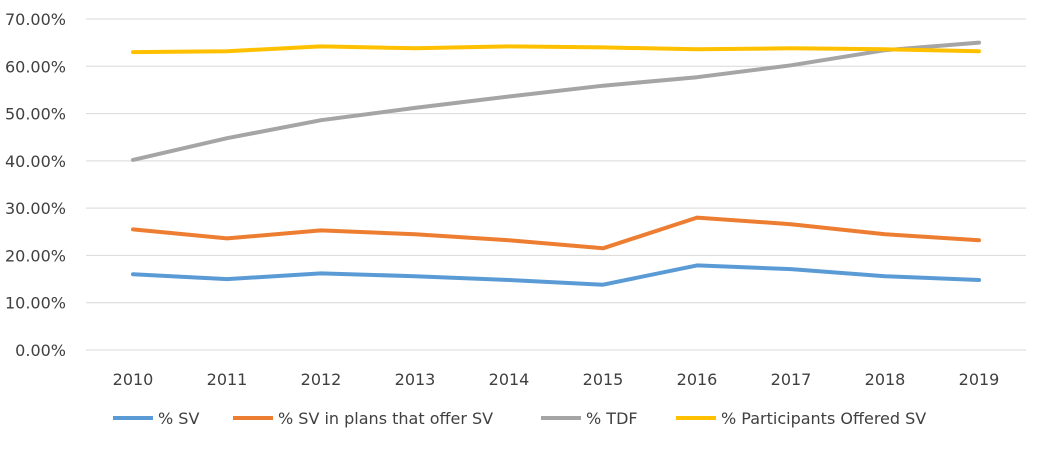 The image size is (1050, 451). Describe the element at coordinates (227, 379) in the screenshot. I see `x-tick-label: 2011` at that location.